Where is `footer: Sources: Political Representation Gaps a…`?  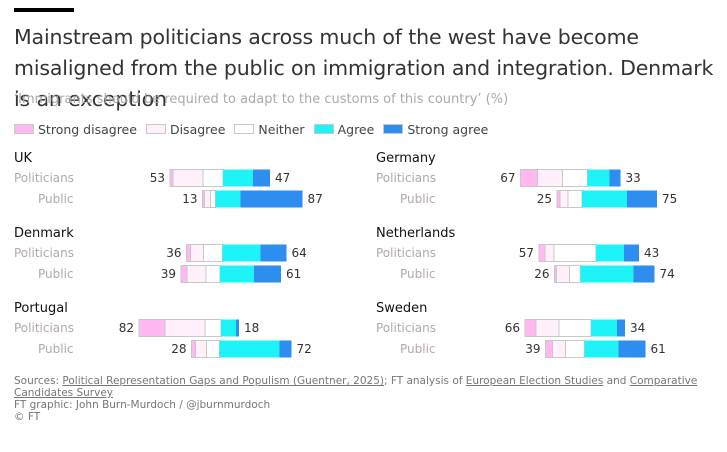
footer: Sources: Political Representation Gaps a… is located at coordinates (364, 399).